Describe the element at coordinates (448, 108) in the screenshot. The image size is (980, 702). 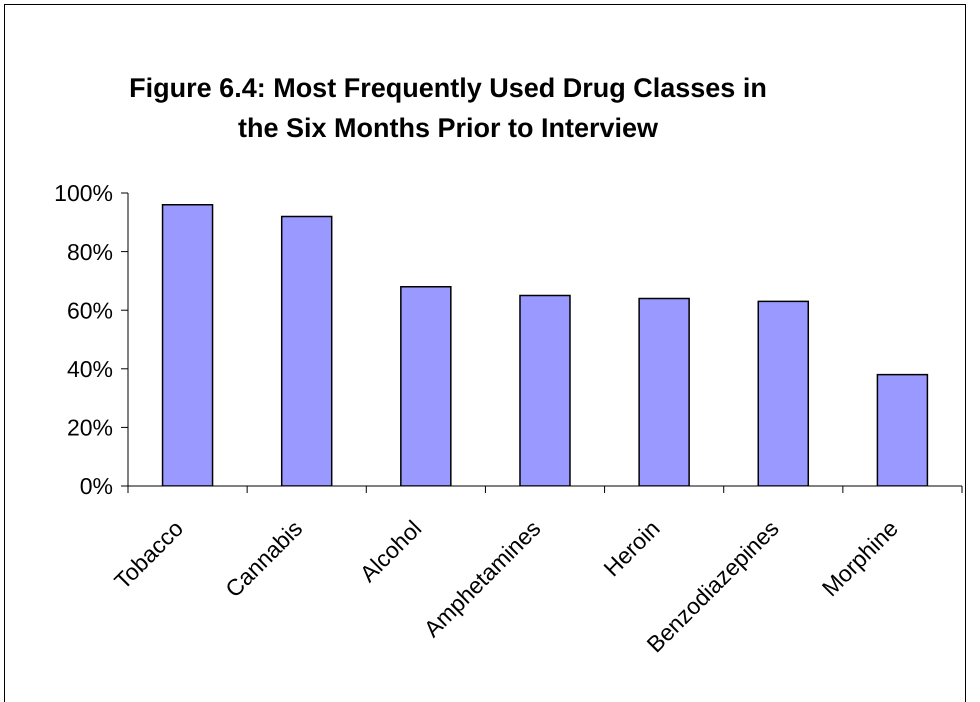
I see `chart-title: Figure 6.4: Most Frequently Used Drug Classes in the Six Months Prior to Interview` at that location.